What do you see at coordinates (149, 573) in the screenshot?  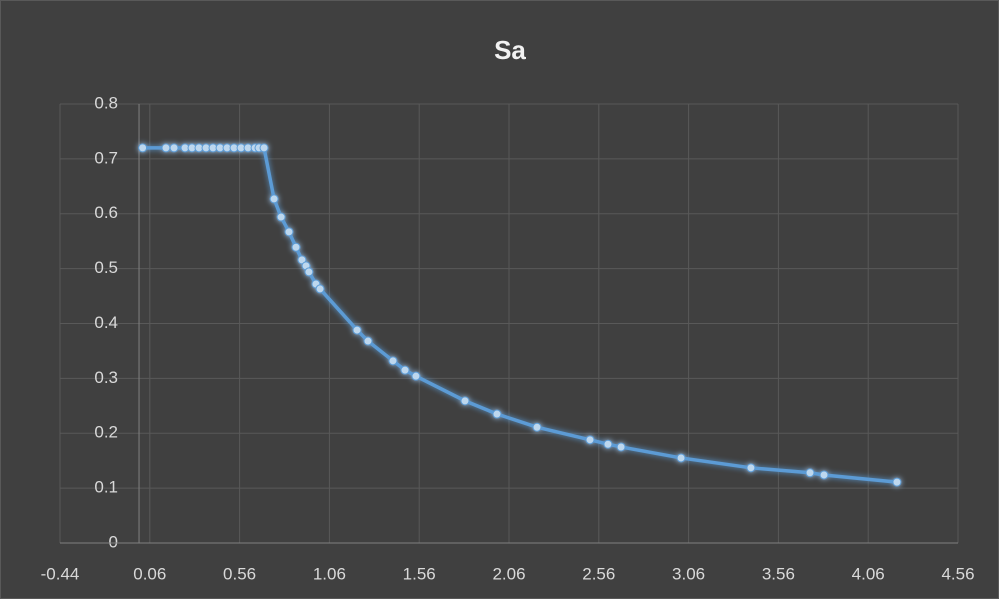 I see `x-tick-label: 0.06` at bounding box center [149, 573].